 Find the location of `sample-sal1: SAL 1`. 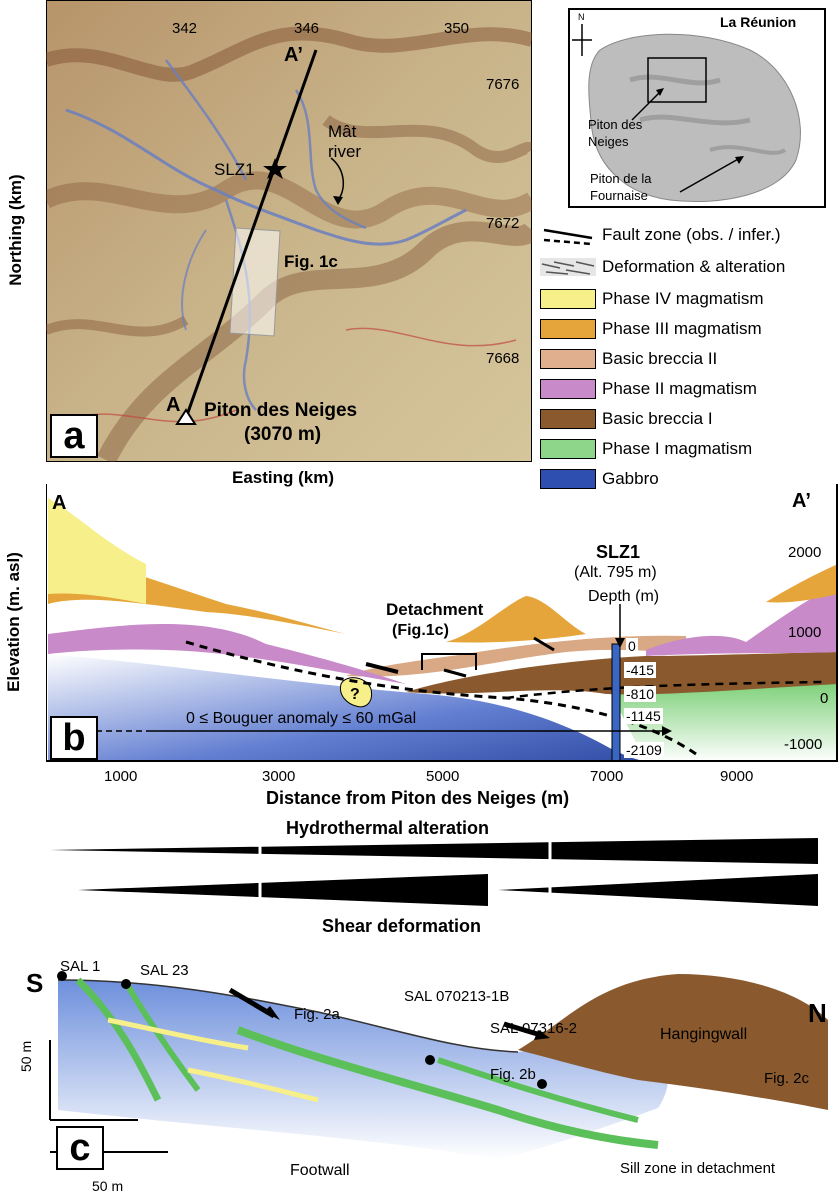

sample-sal1: SAL 1 is located at coordinates (80, 966).